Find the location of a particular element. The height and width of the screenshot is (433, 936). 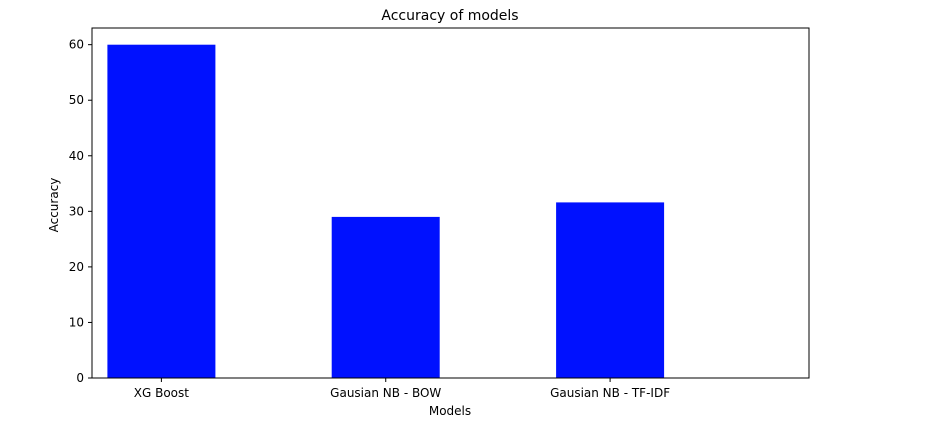

y-tick-label: 0 is located at coordinates (80, 378).